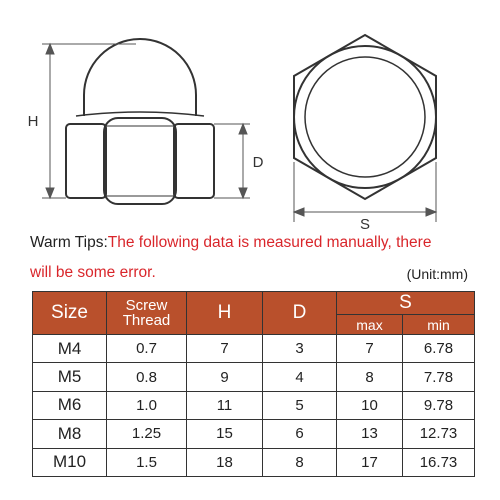 This screenshot has width=500, height=500. I want to click on table-row: M5 0.8 9 4 8 7.78, so click(253, 377).